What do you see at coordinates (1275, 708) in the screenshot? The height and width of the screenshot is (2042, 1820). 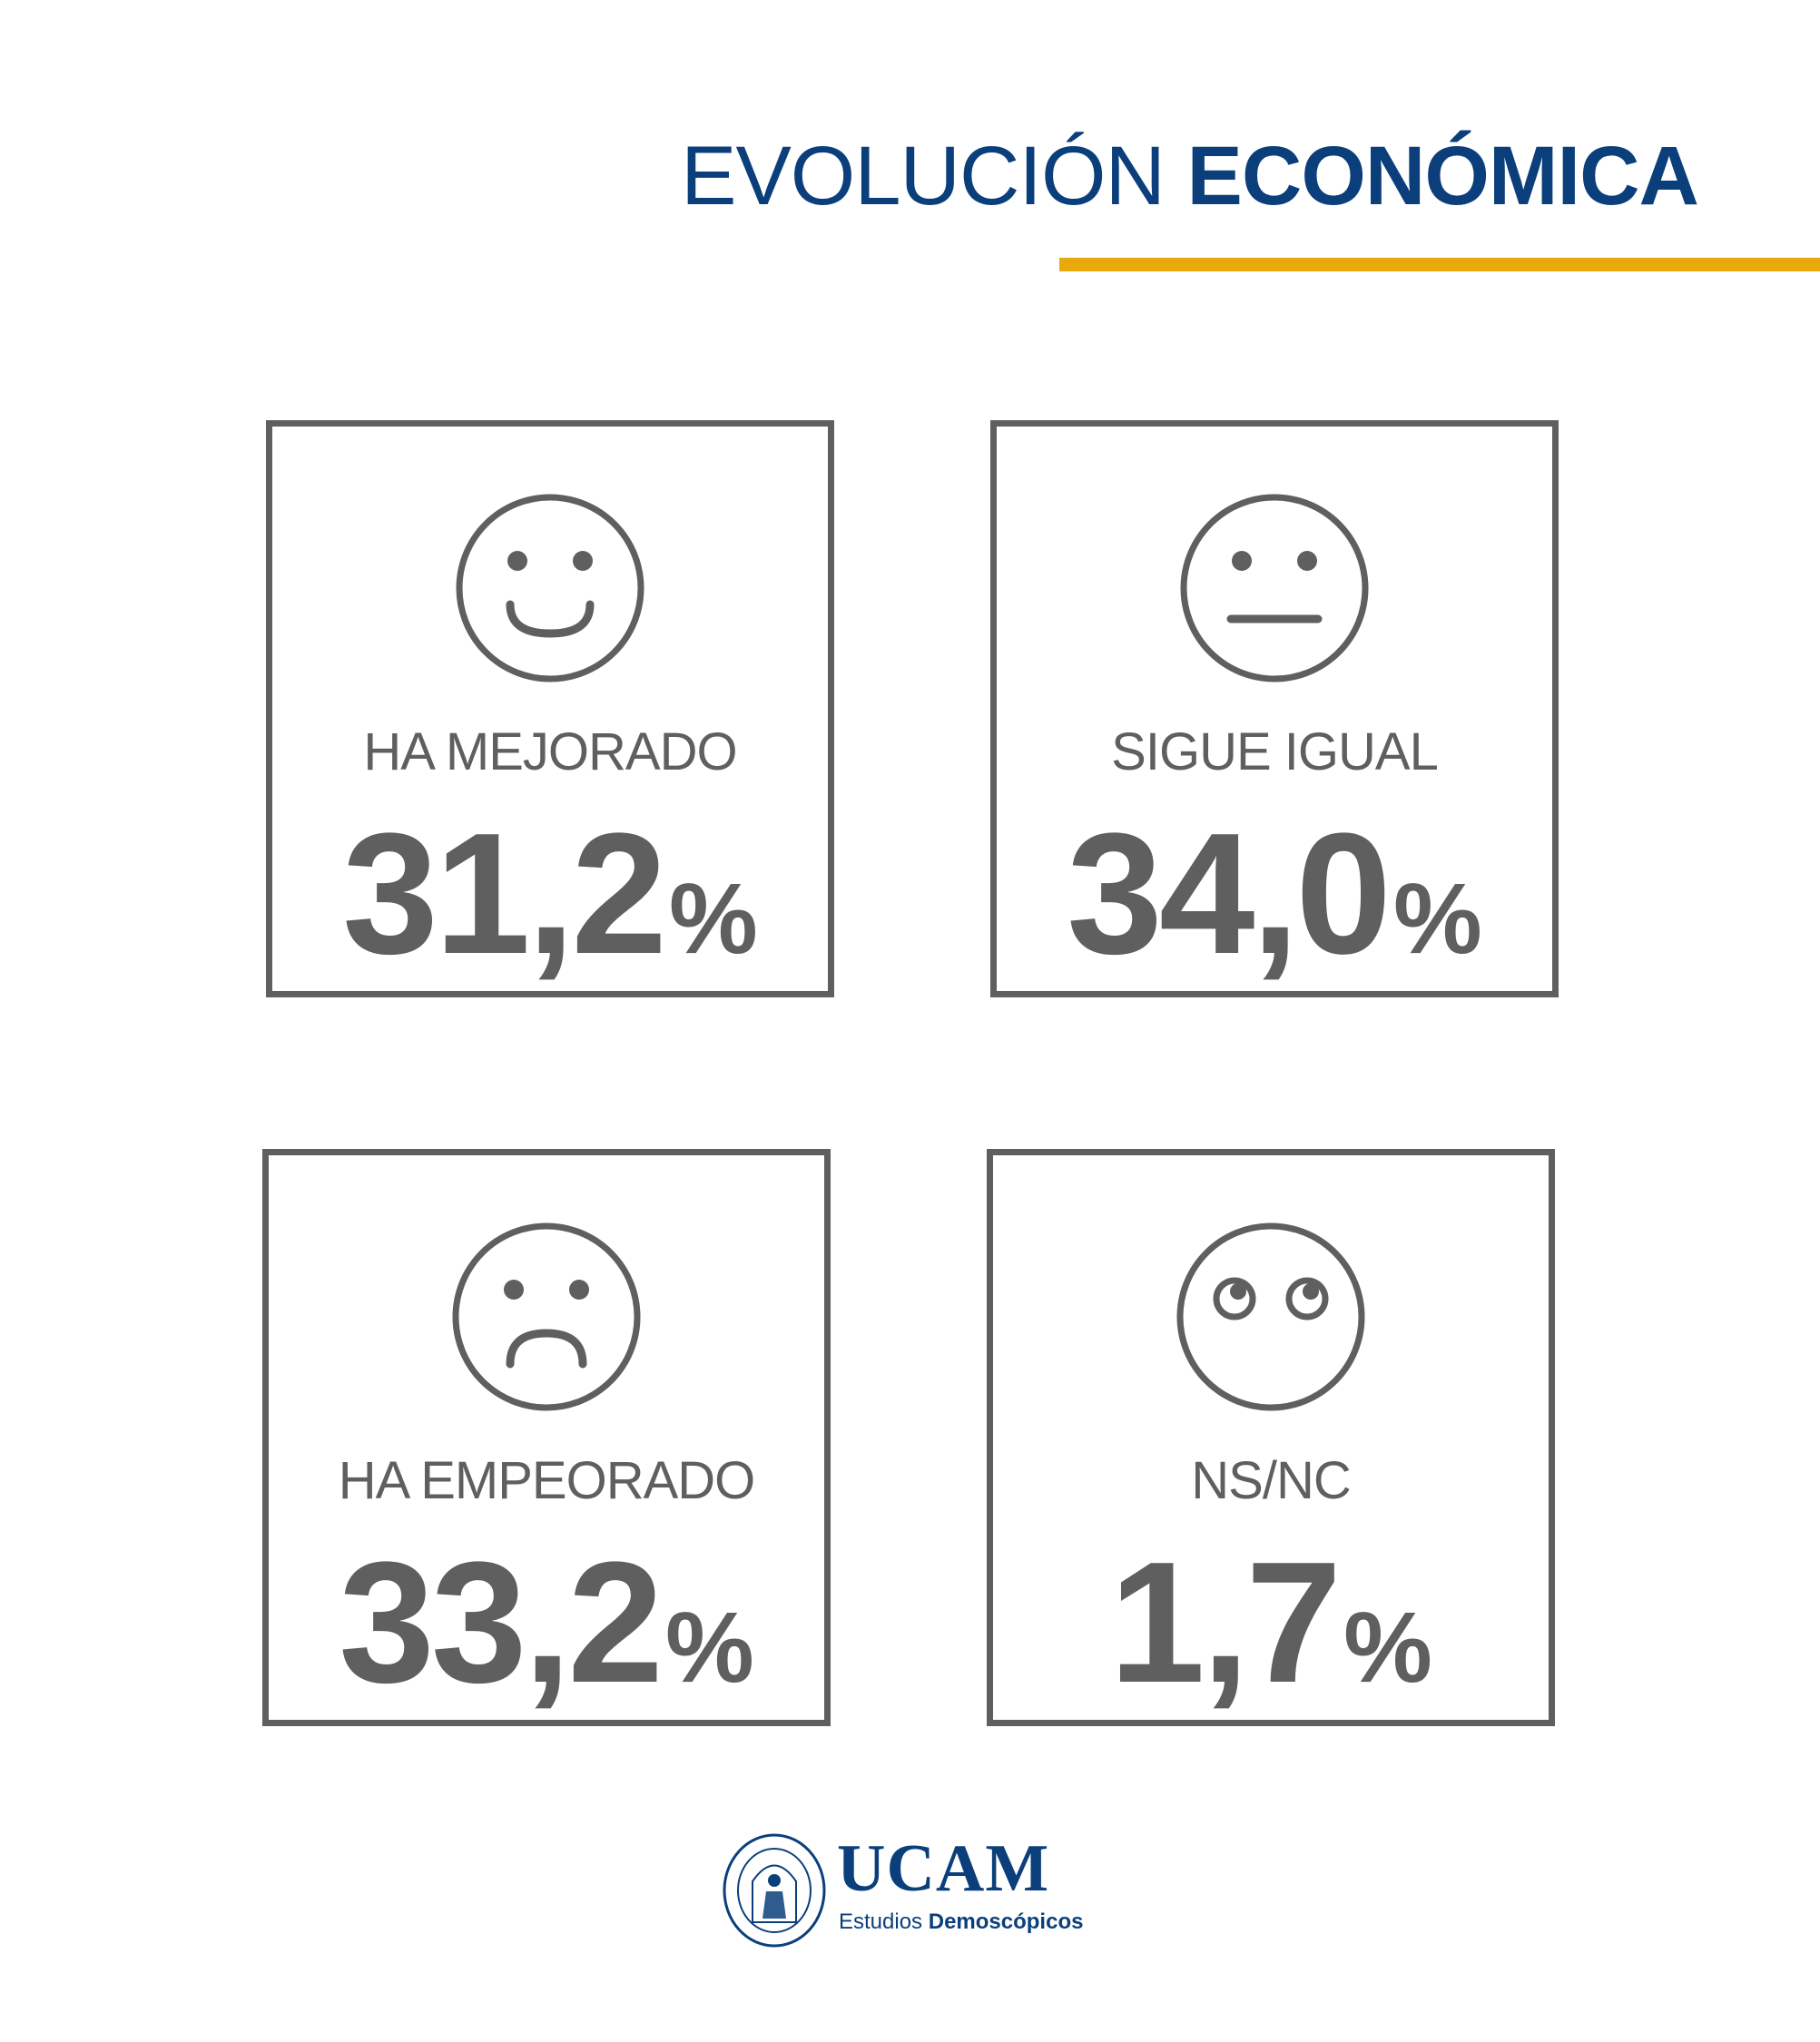 I see `card-sigue-igual: SIGUE IGUAL 34,0%` at bounding box center [1275, 708].